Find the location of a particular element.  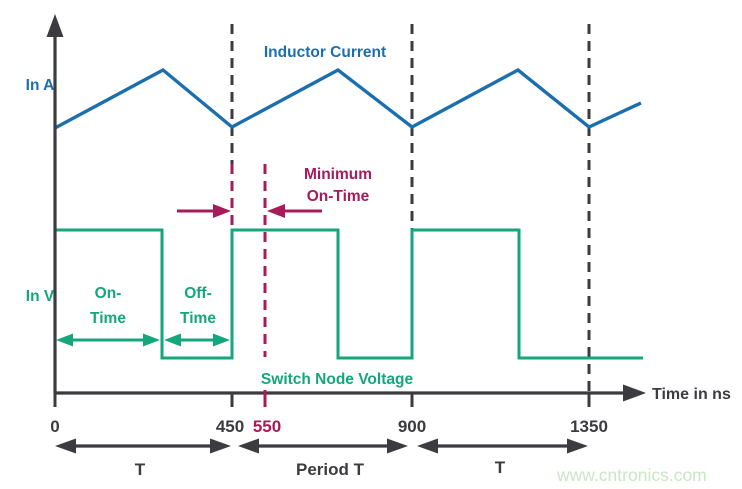

off-time-label-line2: Time is located at coordinates (198, 318).